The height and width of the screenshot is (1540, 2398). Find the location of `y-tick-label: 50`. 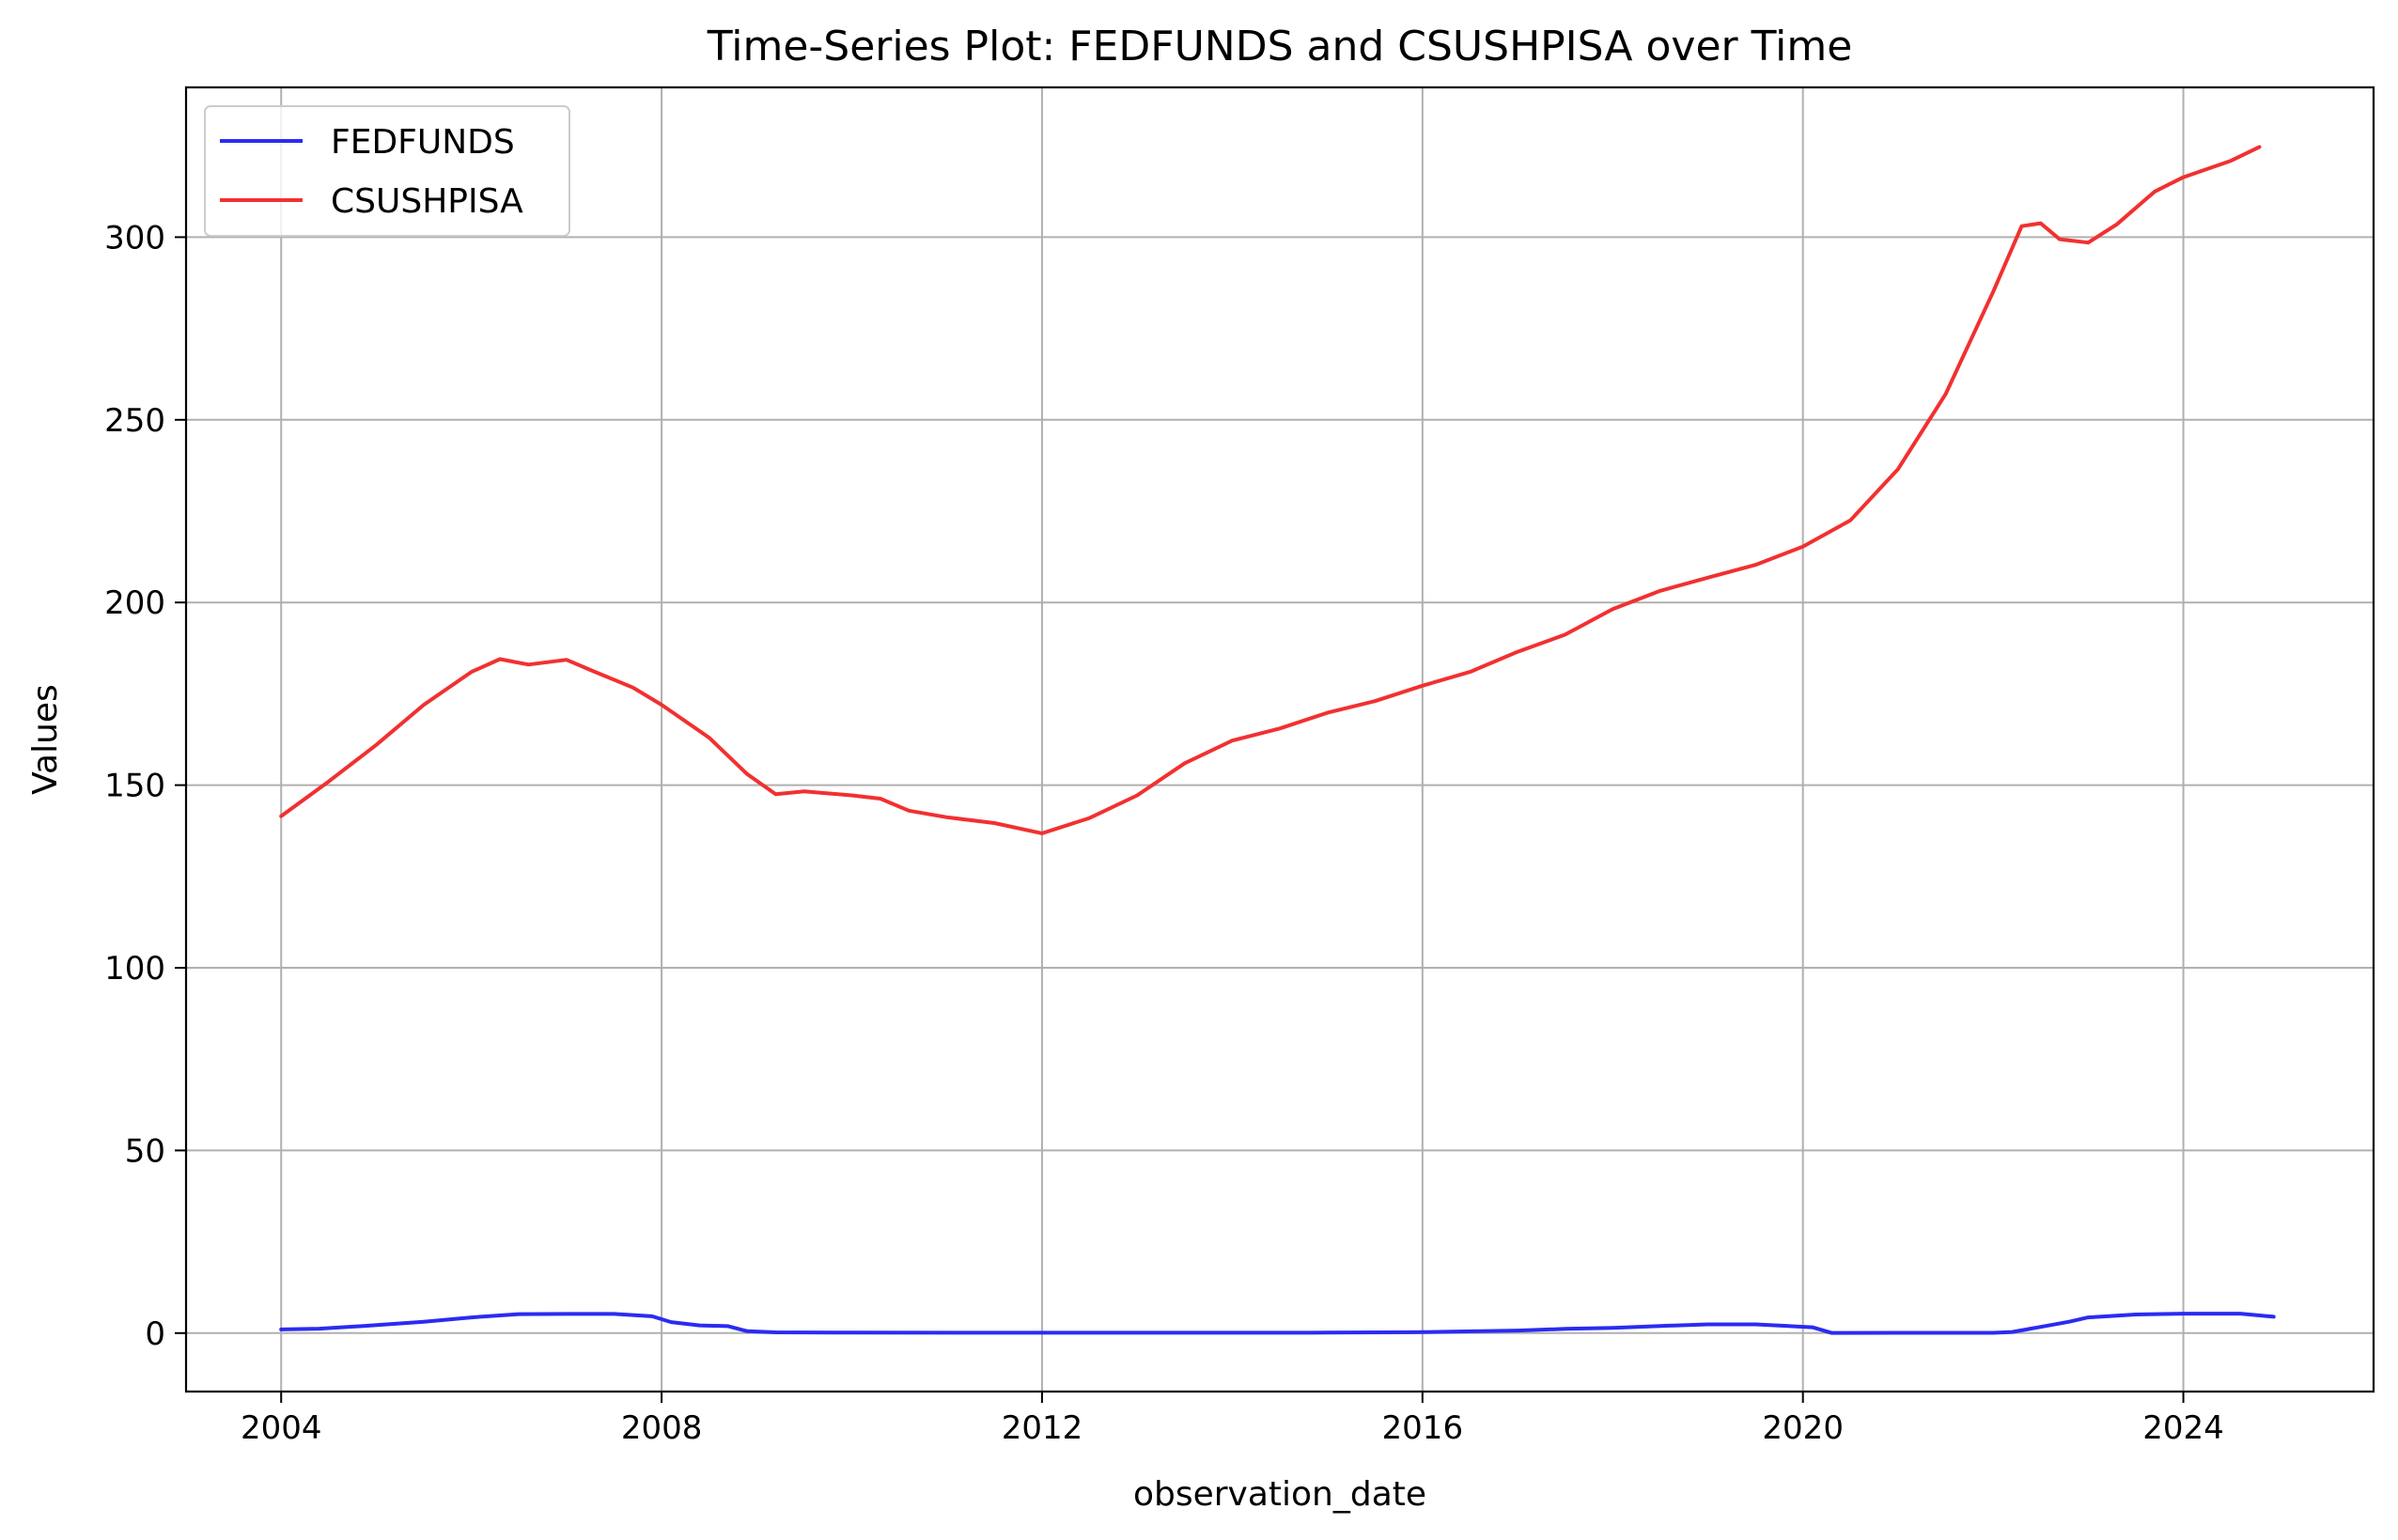

y-tick-label: 50 is located at coordinates (145, 1151).